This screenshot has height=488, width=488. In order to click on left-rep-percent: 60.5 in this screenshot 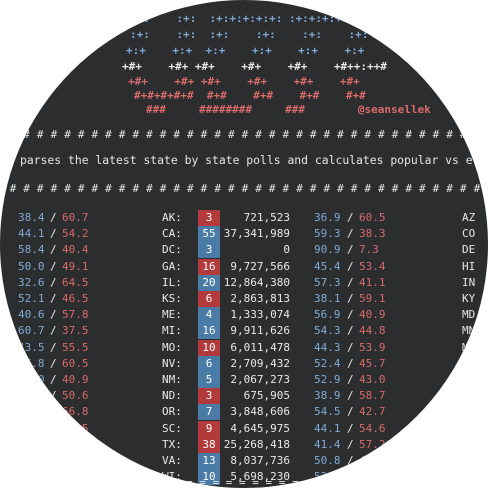, I will do `click(75, 363)`.